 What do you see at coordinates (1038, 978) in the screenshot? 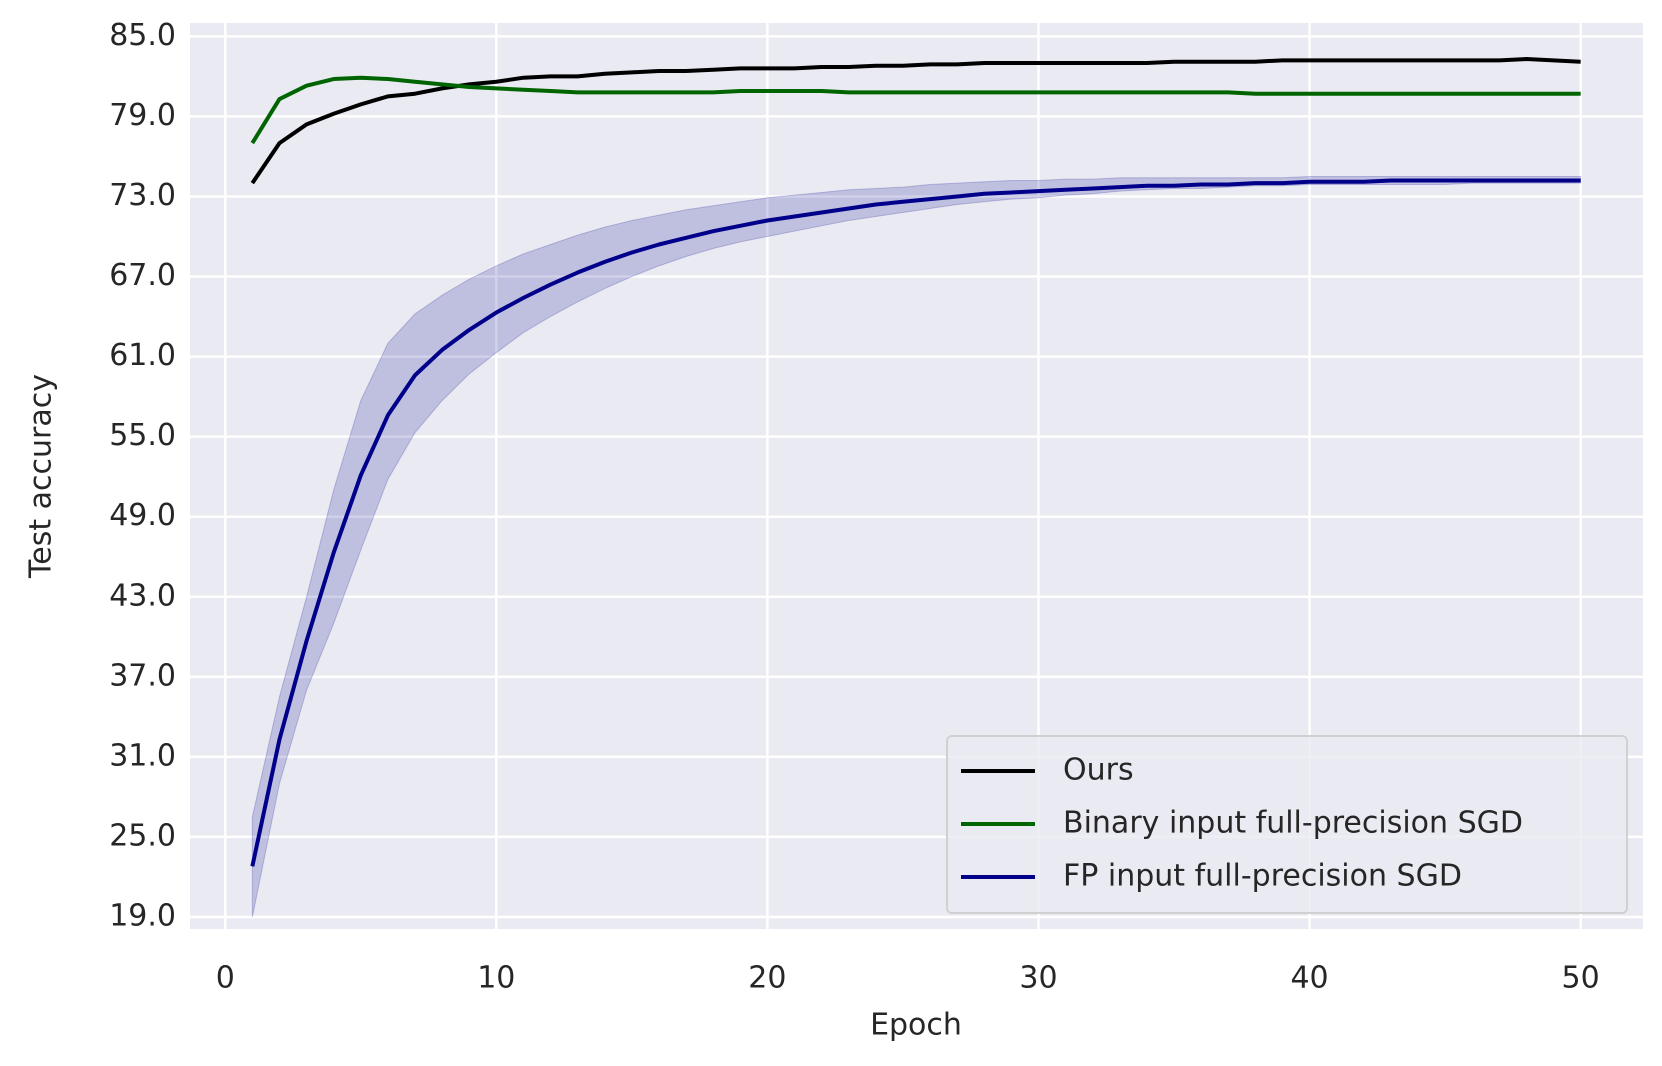
I see `x-tick-label: 30` at bounding box center [1038, 978].